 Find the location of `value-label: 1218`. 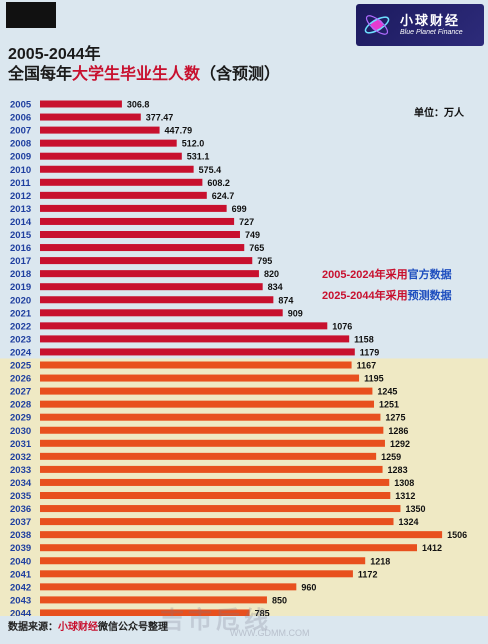

value-label: 1218 is located at coordinates (380, 561).